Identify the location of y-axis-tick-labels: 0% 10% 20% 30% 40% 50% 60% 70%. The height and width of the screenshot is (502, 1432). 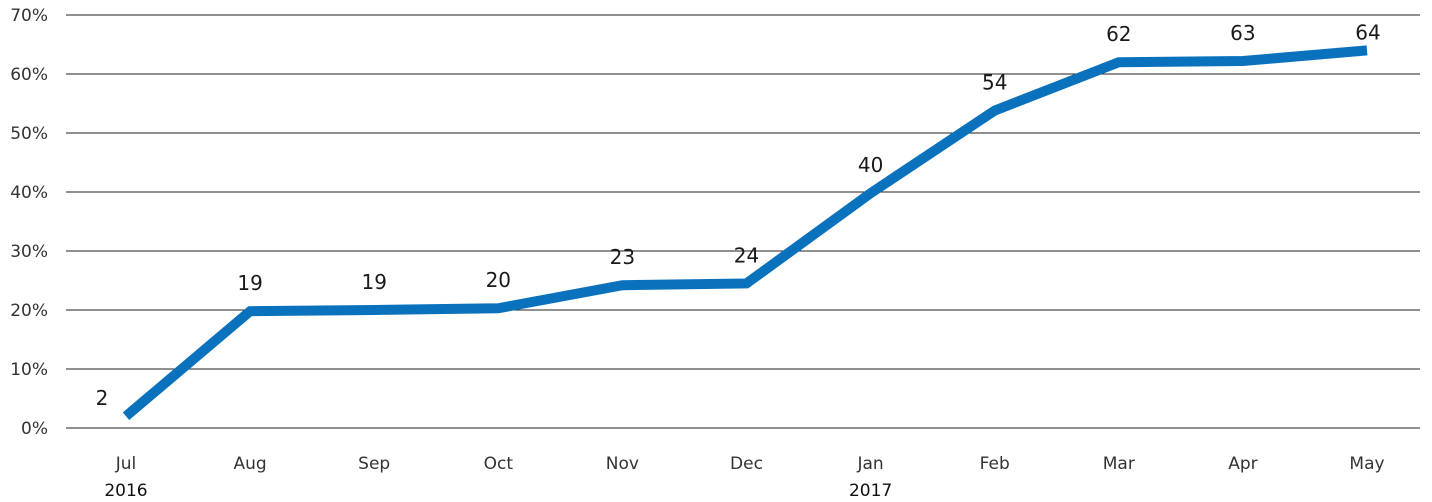
(29, 222).